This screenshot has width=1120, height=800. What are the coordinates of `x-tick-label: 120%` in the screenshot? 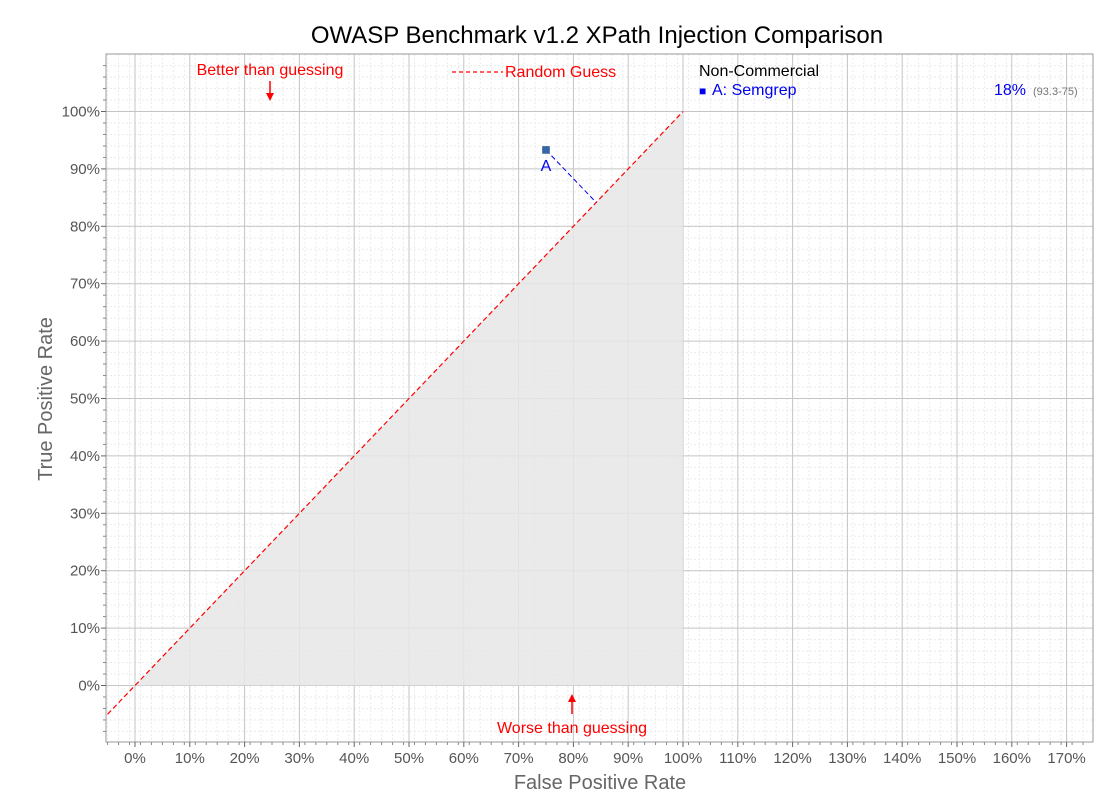 It's located at (792, 758).